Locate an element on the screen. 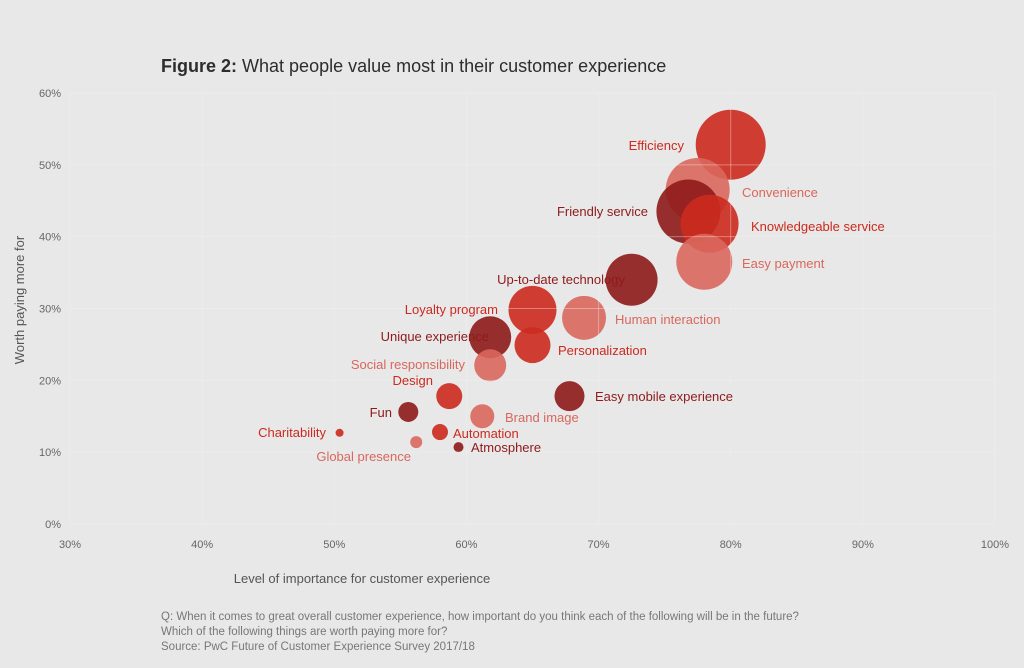  label-global-presence: Global presence is located at coordinates (363, 456).